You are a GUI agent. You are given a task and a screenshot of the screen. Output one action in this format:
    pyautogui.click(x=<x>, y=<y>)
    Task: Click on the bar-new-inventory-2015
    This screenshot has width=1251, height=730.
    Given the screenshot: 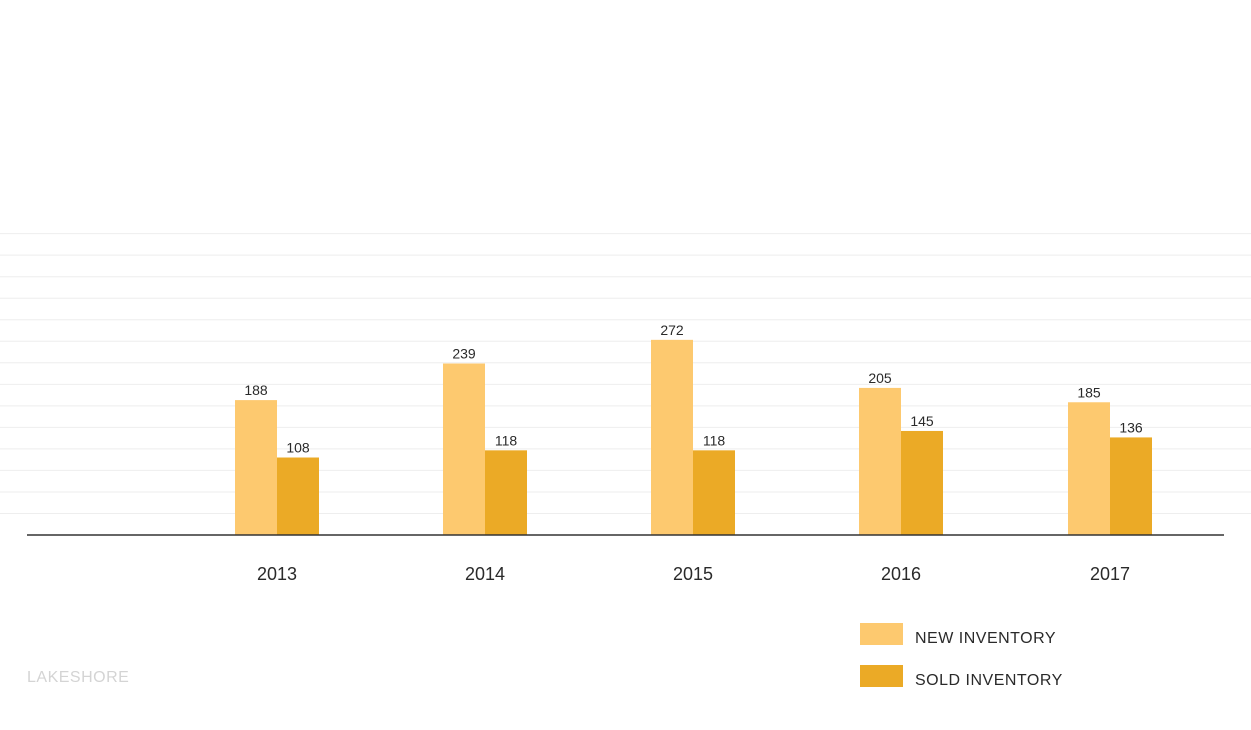 What is the action you would take?
    pyautogui.click(x=672, y=437)
    